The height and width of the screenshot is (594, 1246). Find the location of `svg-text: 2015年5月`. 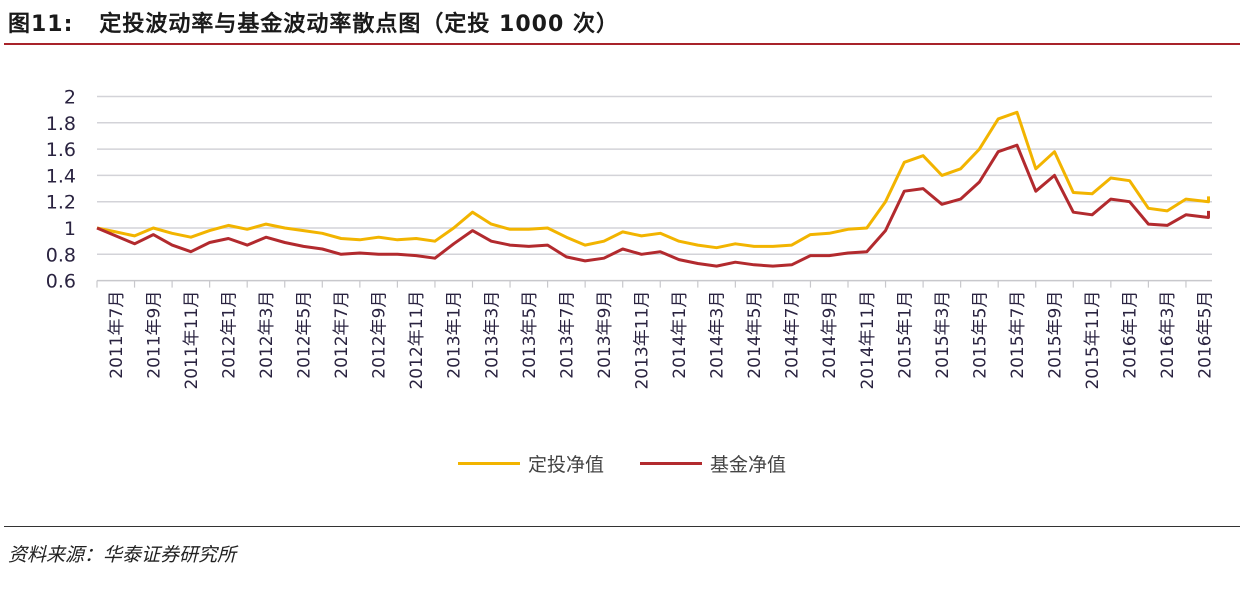

svg-text: 2015年5月 is located at coordinates (980, 335).